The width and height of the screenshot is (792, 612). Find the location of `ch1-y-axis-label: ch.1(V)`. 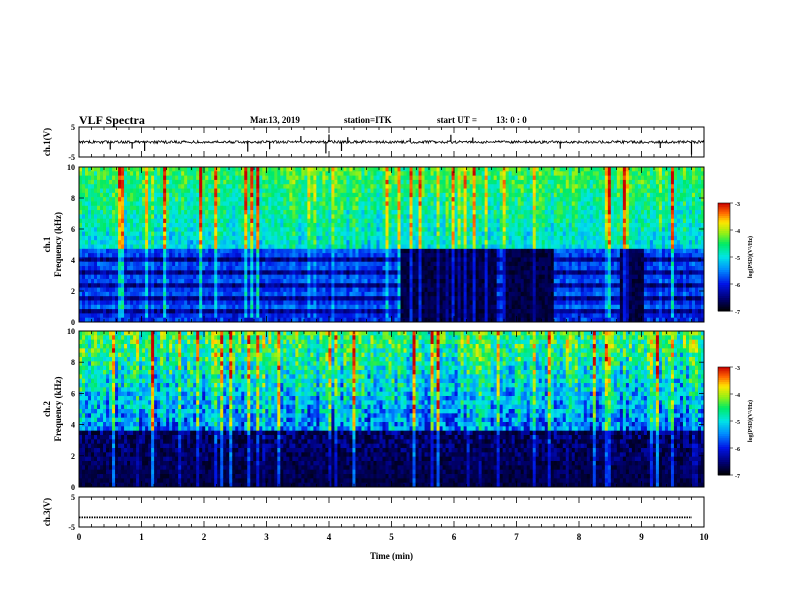

ch1-y-axis-label: ch.1(V) is located at coordinates (47, 142).